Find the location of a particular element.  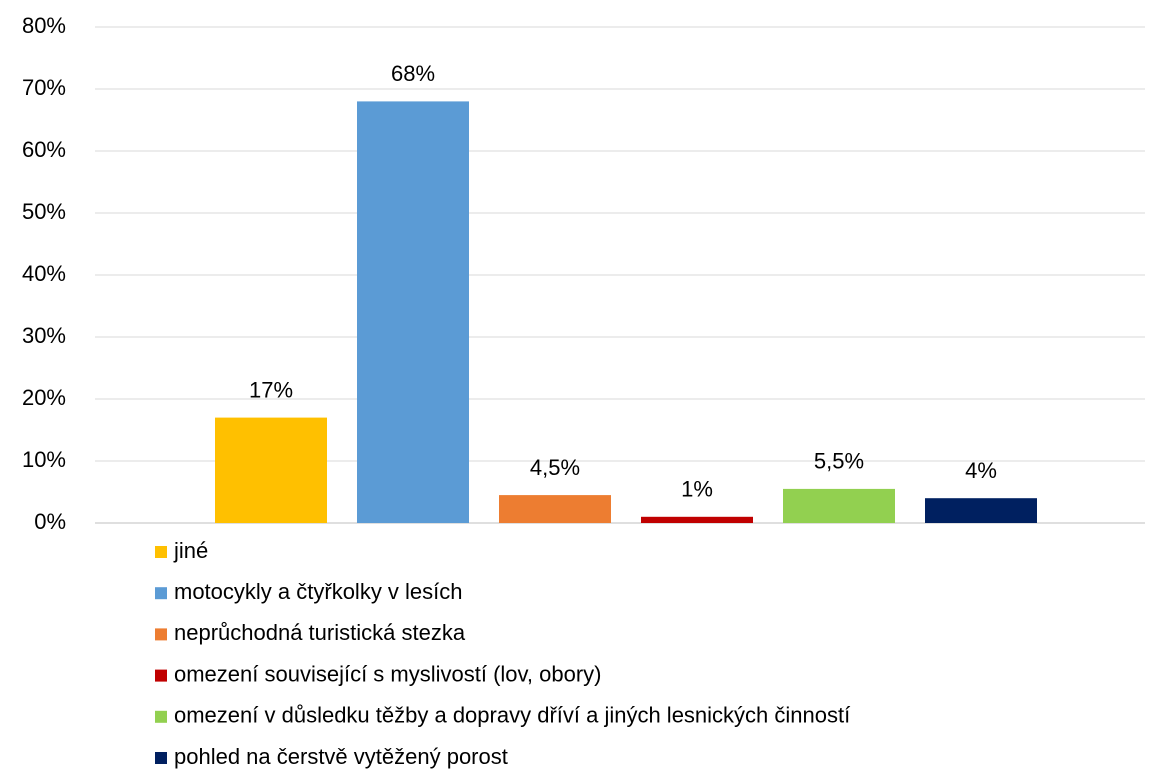

value-label: 68% is located at coordinates (413, 73).